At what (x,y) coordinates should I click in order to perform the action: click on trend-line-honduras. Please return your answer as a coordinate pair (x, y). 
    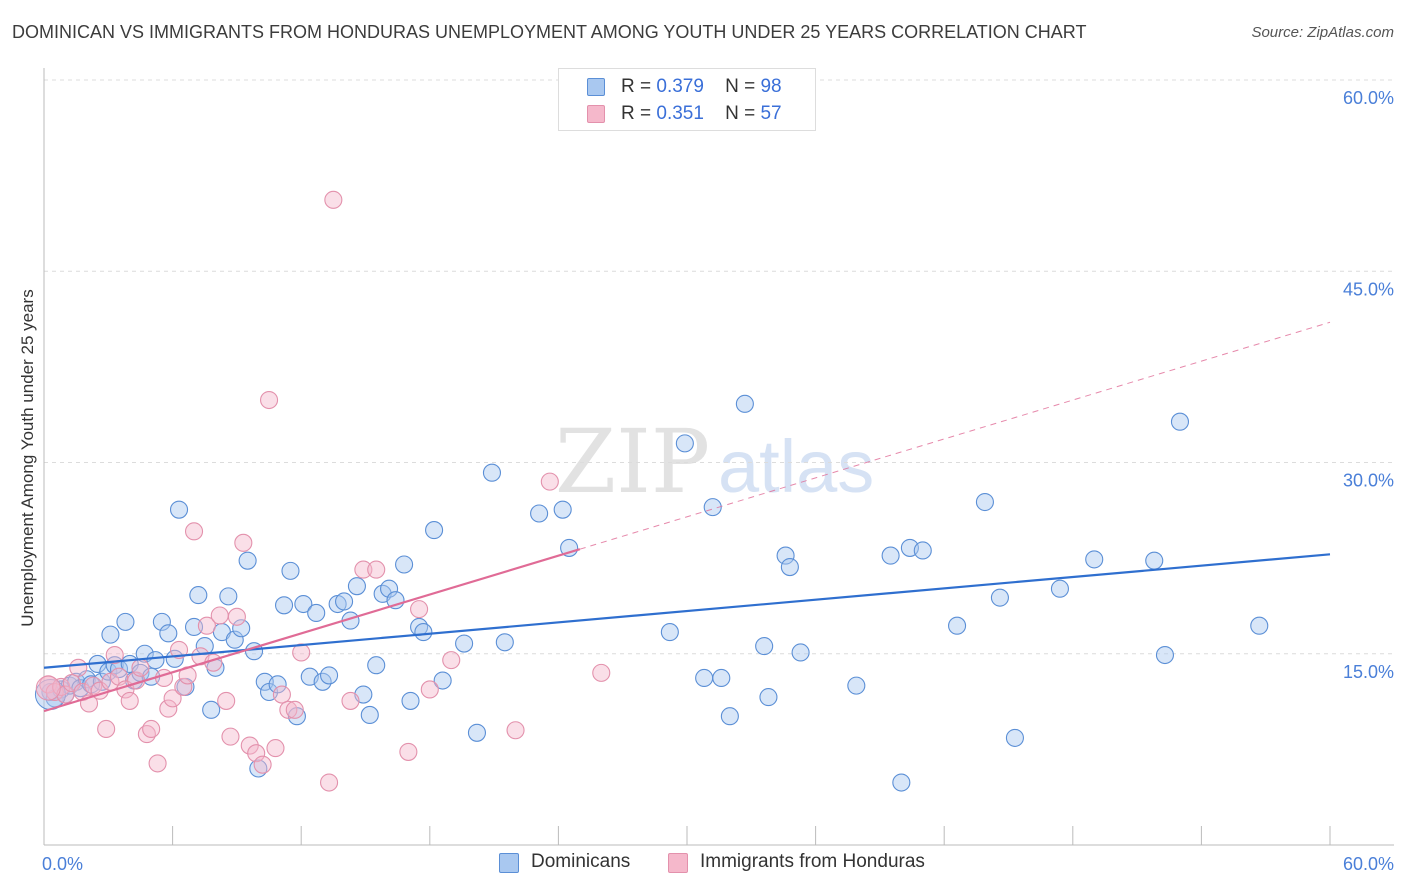
    Looking at the image, I should click on (312, 630).